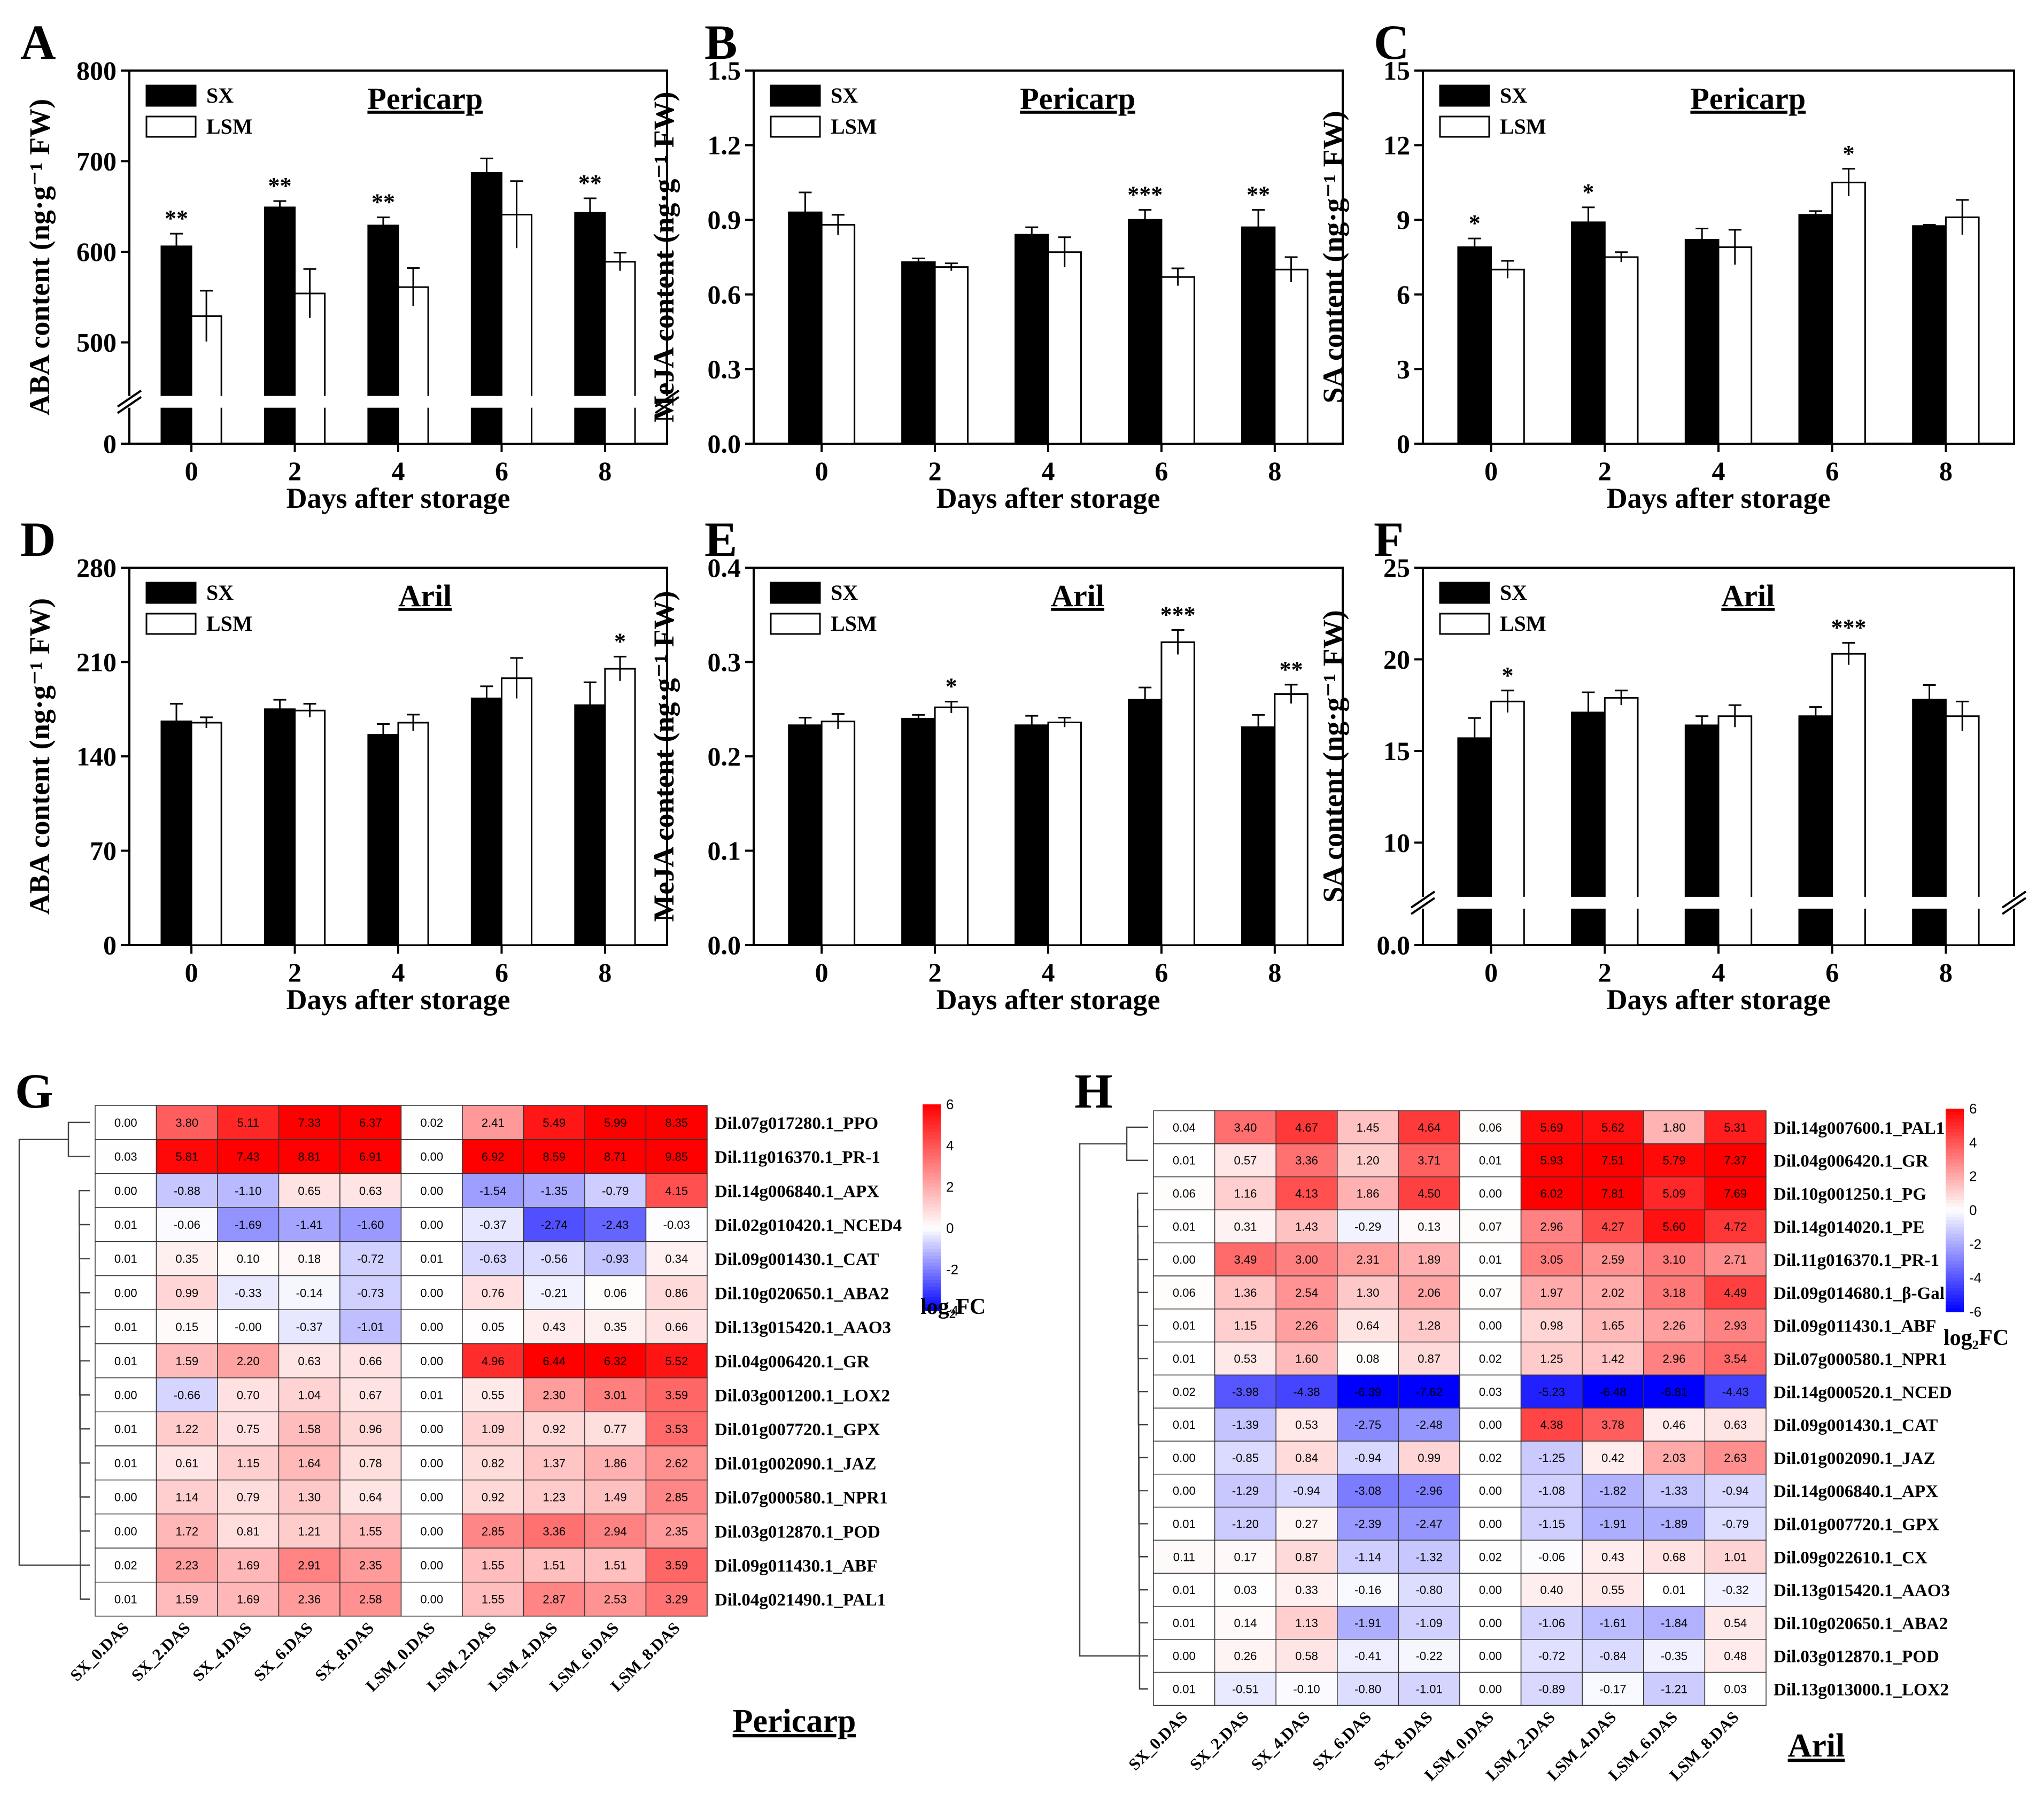 This screenshot has width=2044, height=1803. Describe the element at coordinates (1735, 1194) in the screenshot. I see `cell-value: 7.69` at that location.